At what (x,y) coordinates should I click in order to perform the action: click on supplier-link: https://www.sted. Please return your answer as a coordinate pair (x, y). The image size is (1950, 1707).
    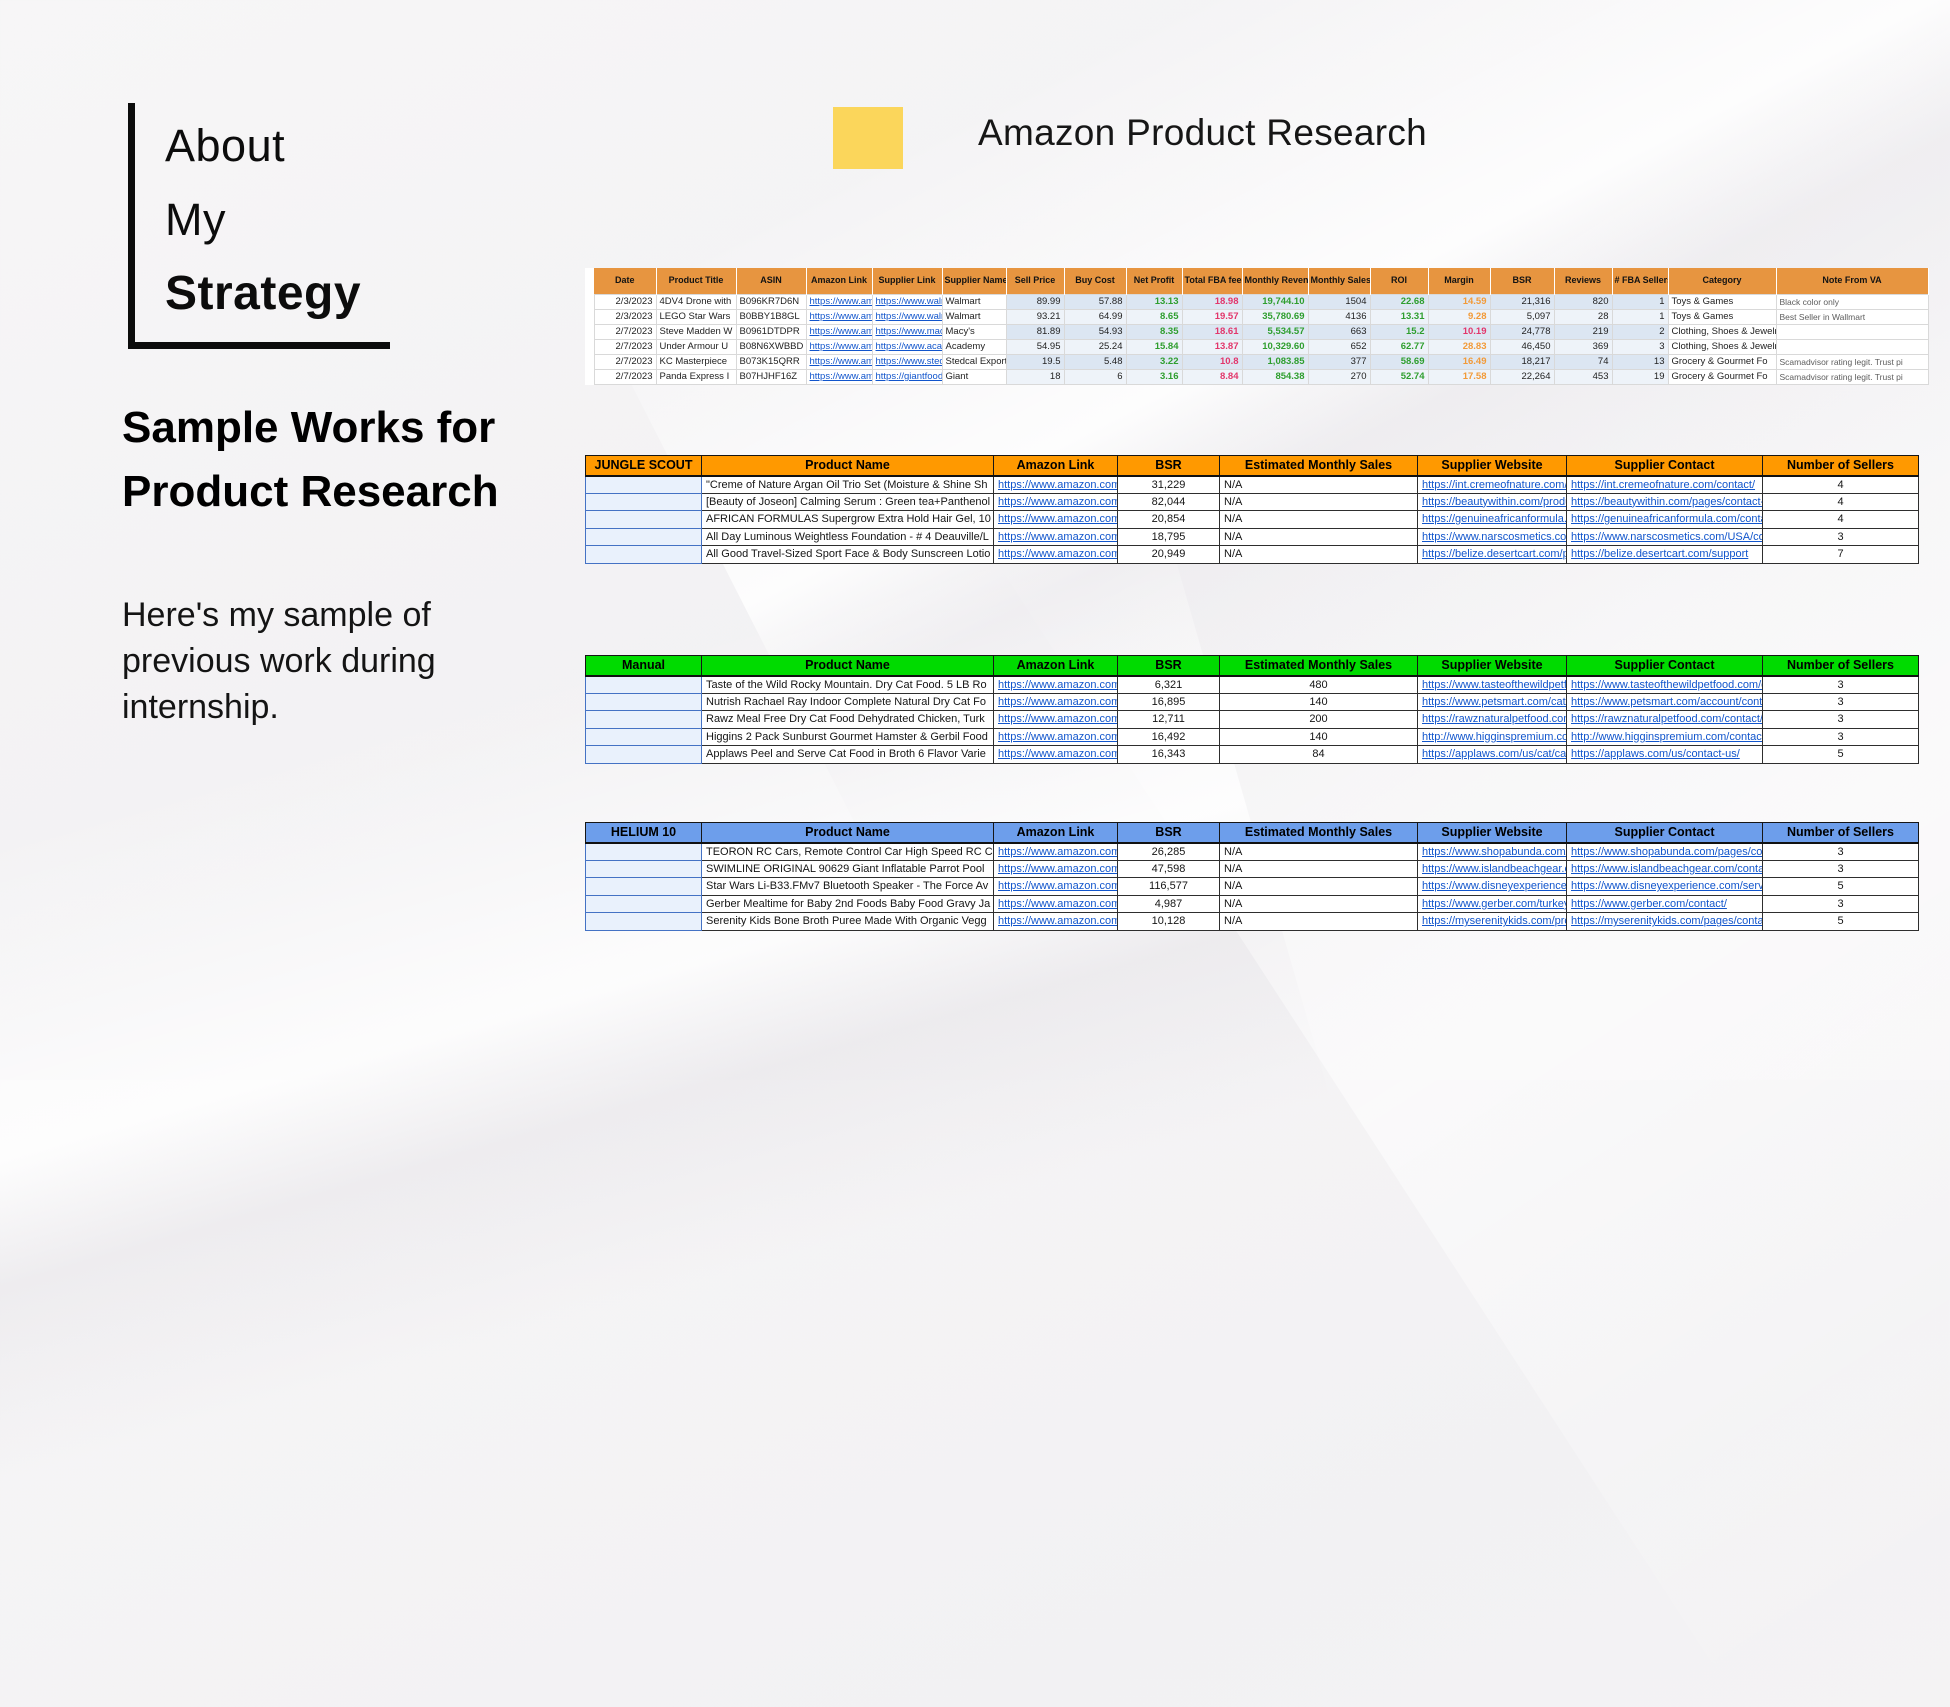
    Looking at the image, I should click on (908, 361).